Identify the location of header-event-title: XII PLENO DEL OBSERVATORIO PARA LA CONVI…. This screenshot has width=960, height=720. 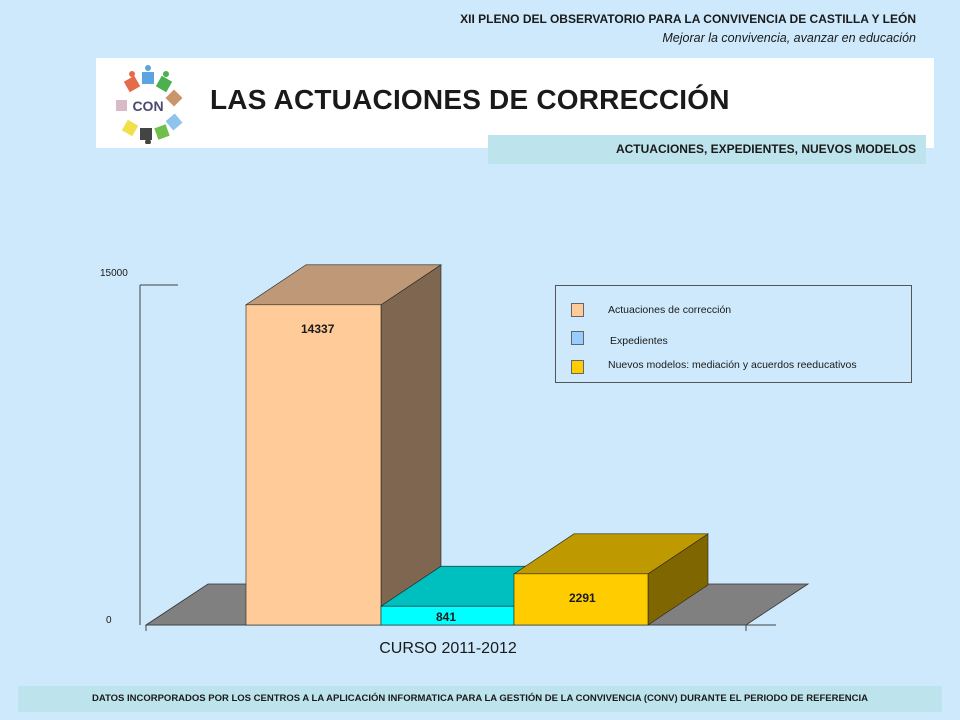
(688, 19).